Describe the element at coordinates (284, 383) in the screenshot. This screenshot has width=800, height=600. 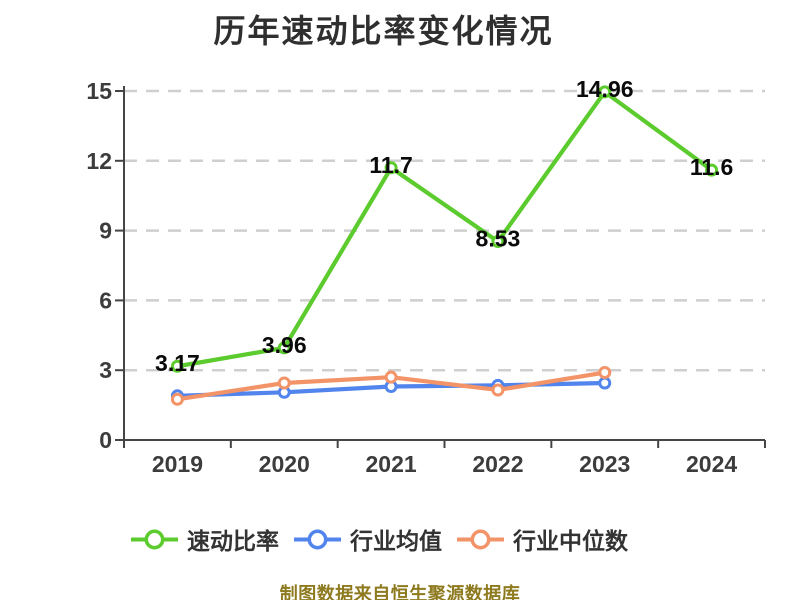
I see `data-point-industry-median-2020` at that location.